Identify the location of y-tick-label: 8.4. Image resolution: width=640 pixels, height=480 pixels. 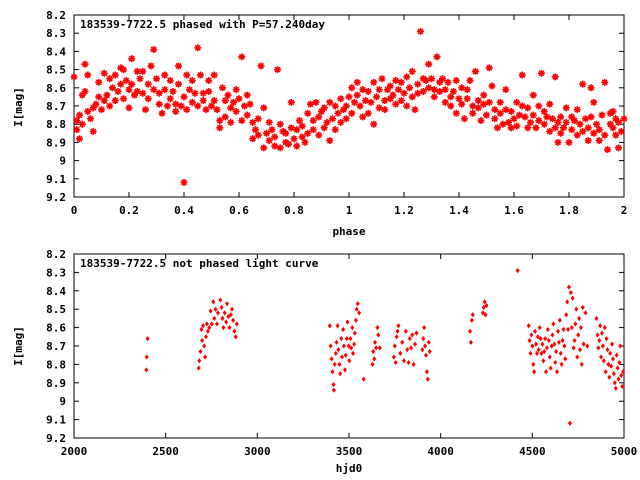
(56, 291).